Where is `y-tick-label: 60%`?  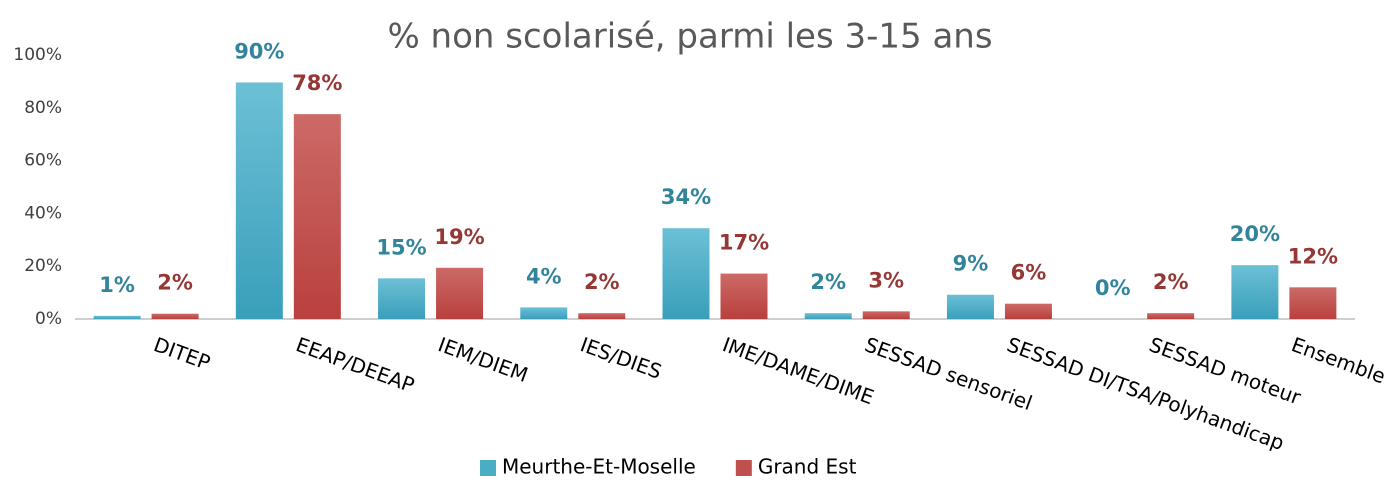
y-tick-label: 60% is located at coordinates (43, 161).